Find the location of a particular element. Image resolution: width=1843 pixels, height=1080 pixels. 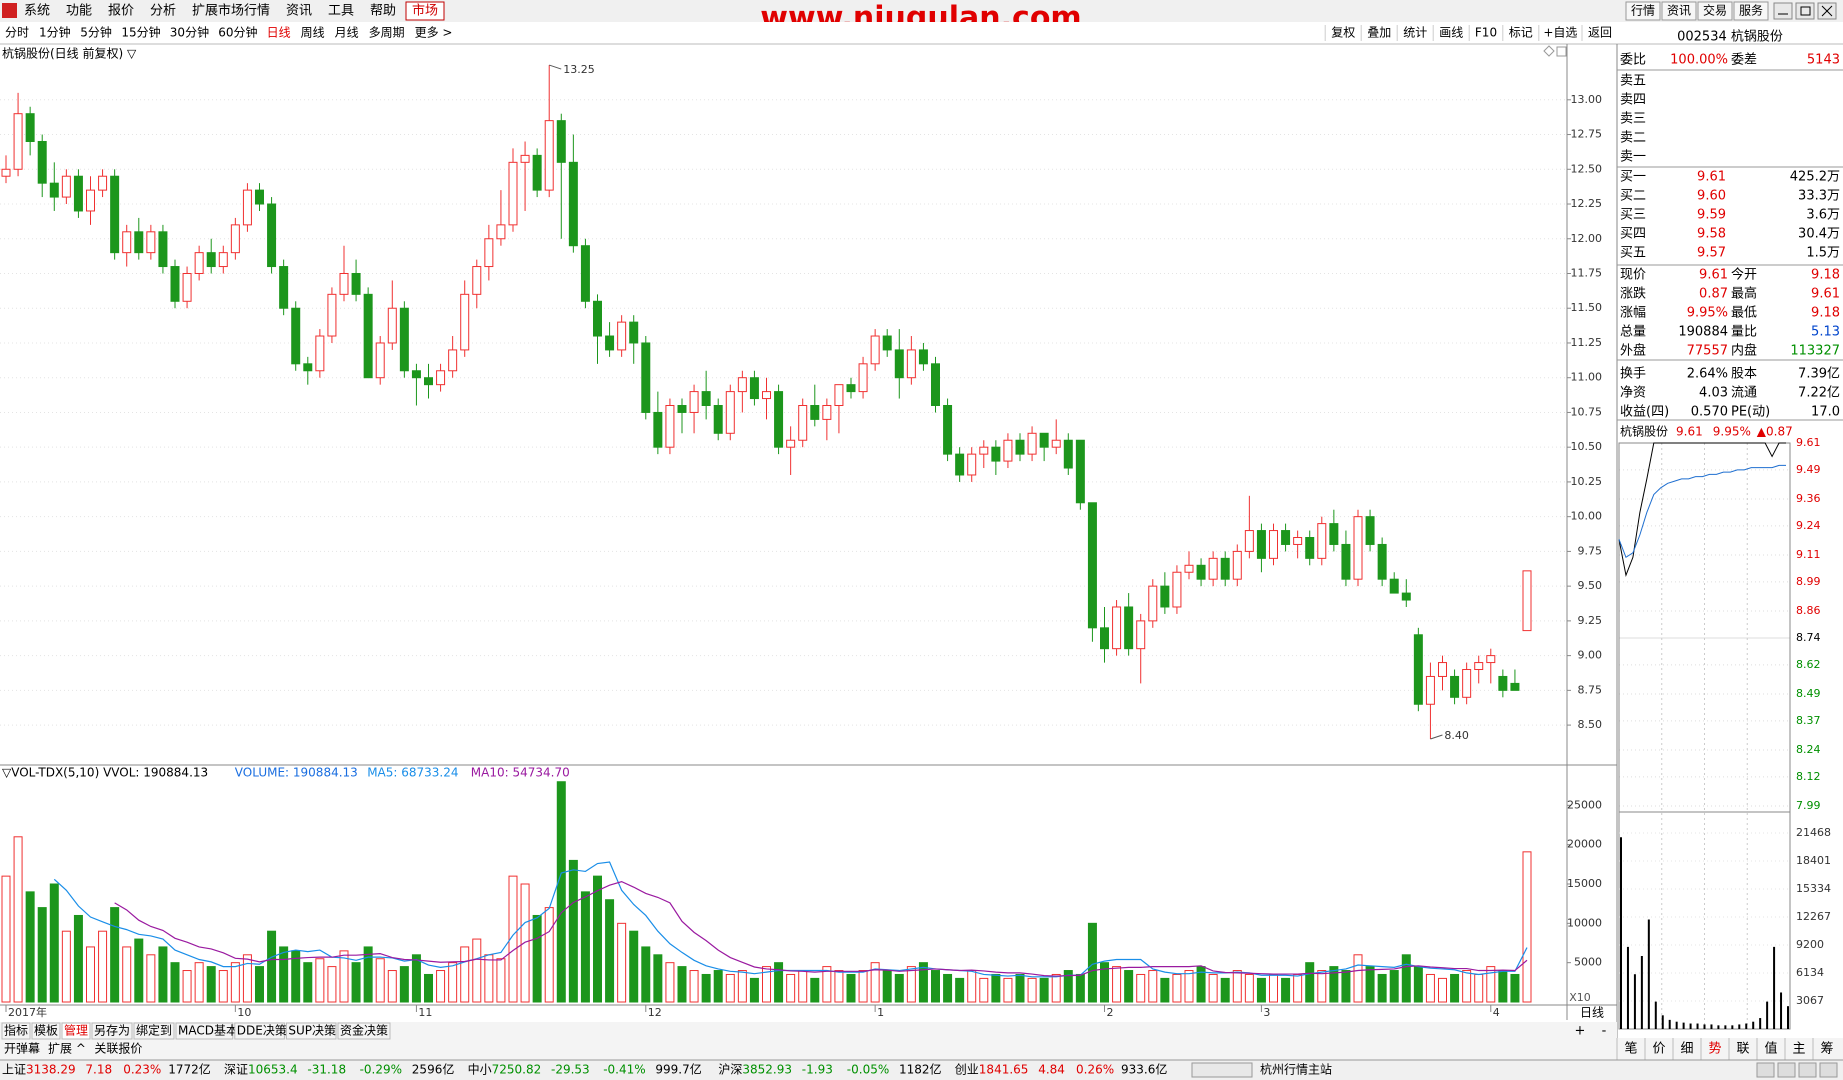

right-tab: 细 is located at coordinates (1686, 1049).